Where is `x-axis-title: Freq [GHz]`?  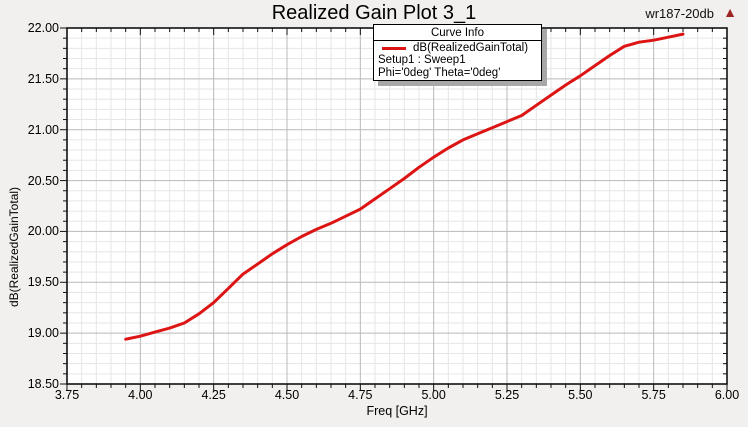 x-axis-title: Freq [GHz] is located at coordinates (397, 411).